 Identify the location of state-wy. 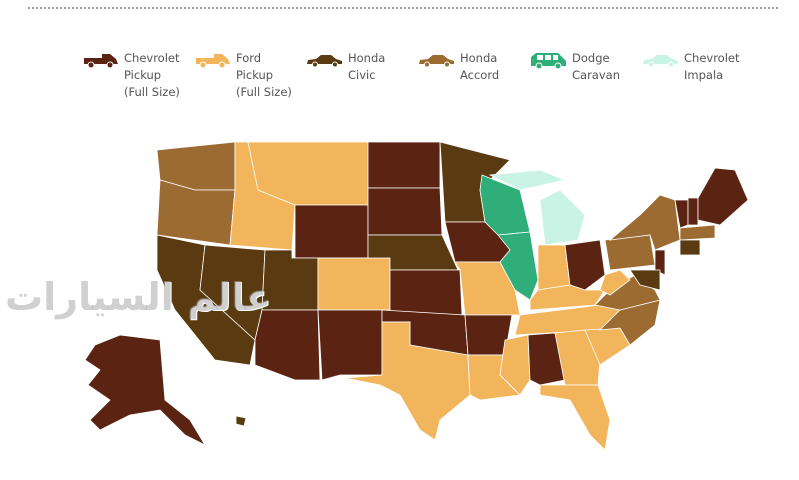
(331, 231).